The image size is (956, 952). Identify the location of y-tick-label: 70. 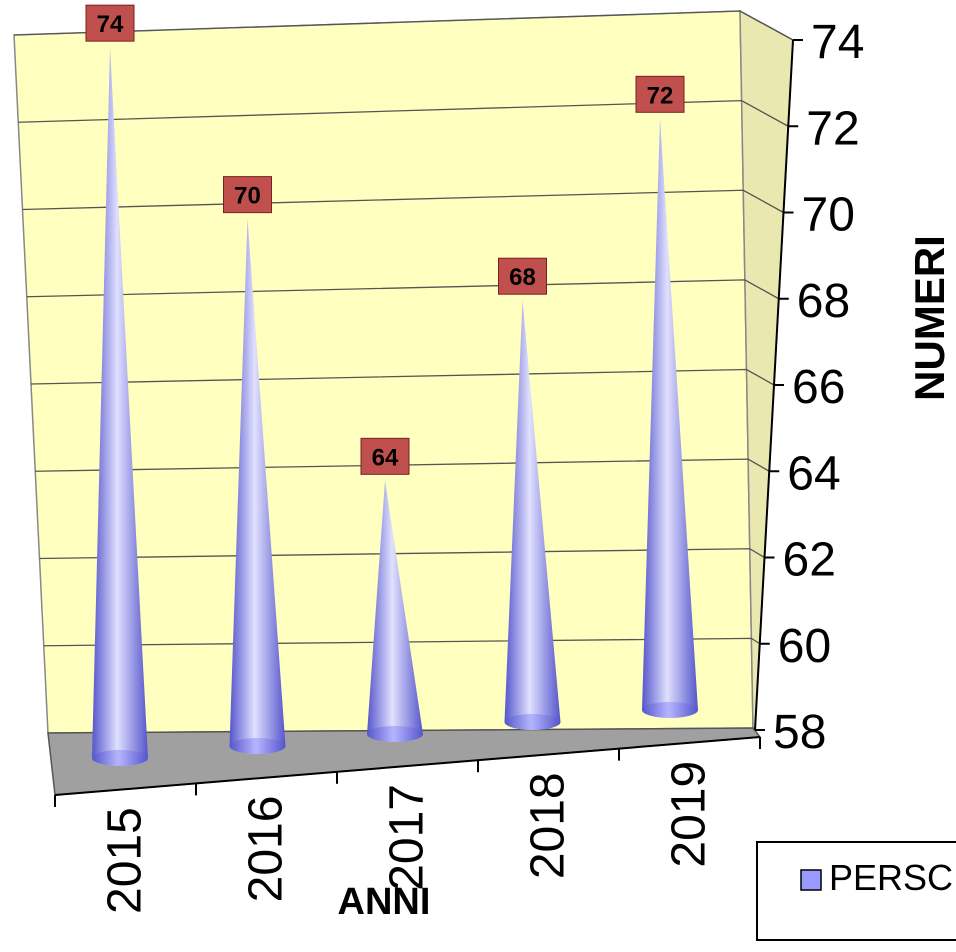
(828, 215).